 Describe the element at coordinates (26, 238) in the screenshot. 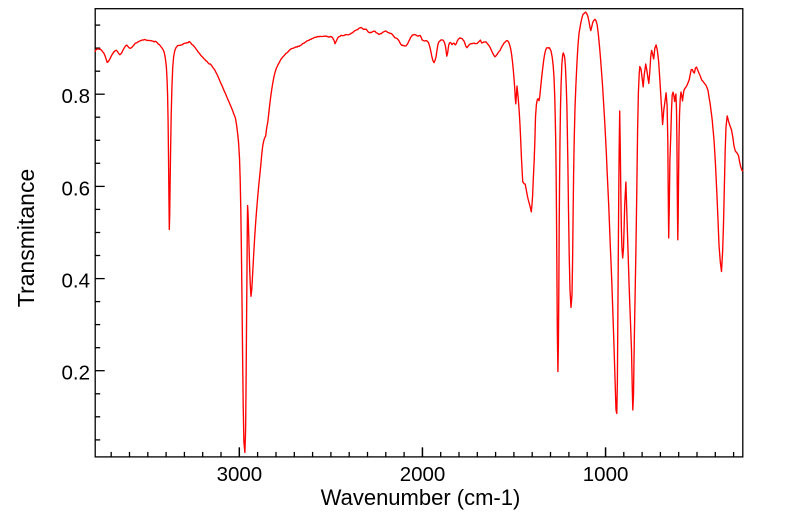

I see `svg-text: Transmitance` at that location.